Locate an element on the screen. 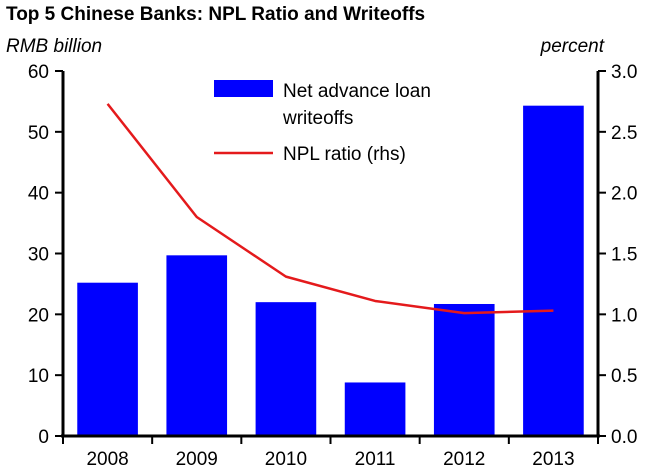 This screenshot has height=473, width=659. left-tick-label: 50 is located at coordinates (38, 133).